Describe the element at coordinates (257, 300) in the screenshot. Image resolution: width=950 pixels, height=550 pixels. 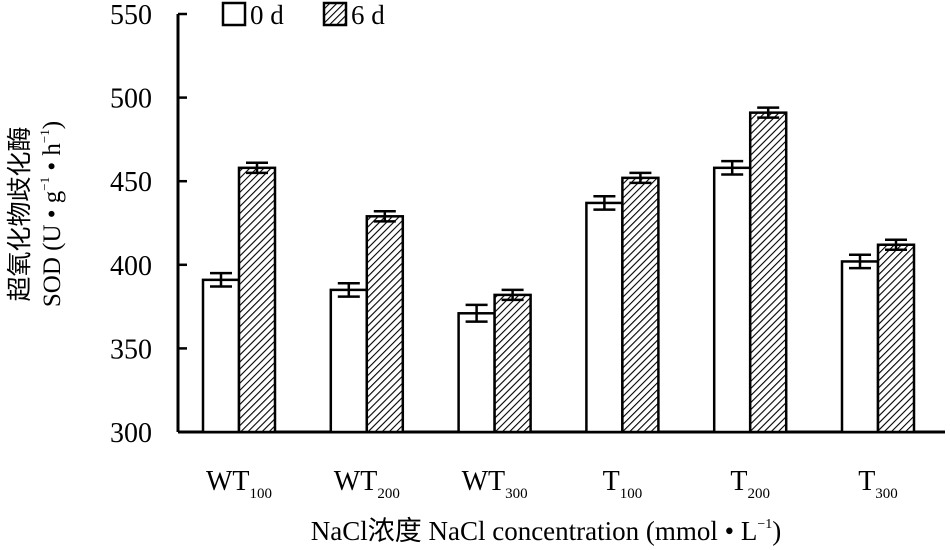
I see `bar-6d-WT100` at that location.